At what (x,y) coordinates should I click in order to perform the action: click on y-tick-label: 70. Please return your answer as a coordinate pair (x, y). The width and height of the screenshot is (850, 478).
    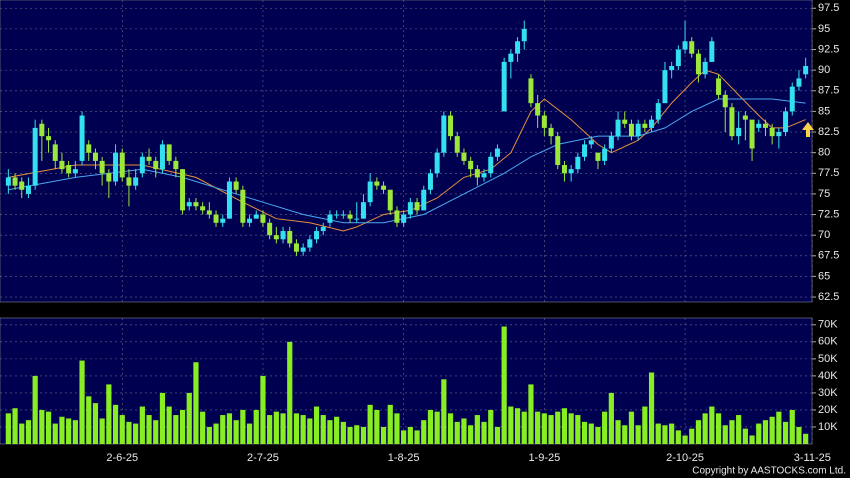
    Looking at the image, I should click on (824, 235).